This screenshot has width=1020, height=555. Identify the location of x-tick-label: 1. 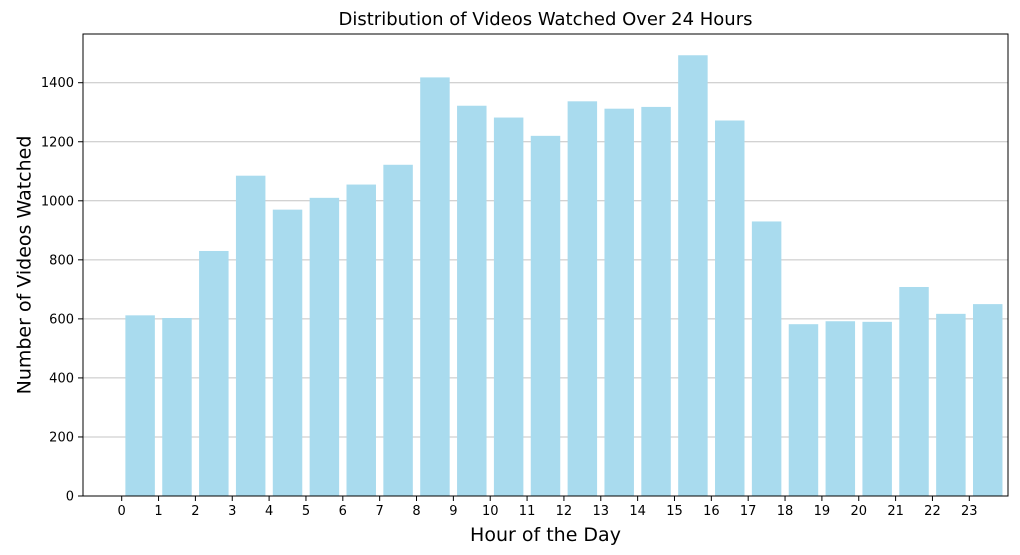
(158, 511).